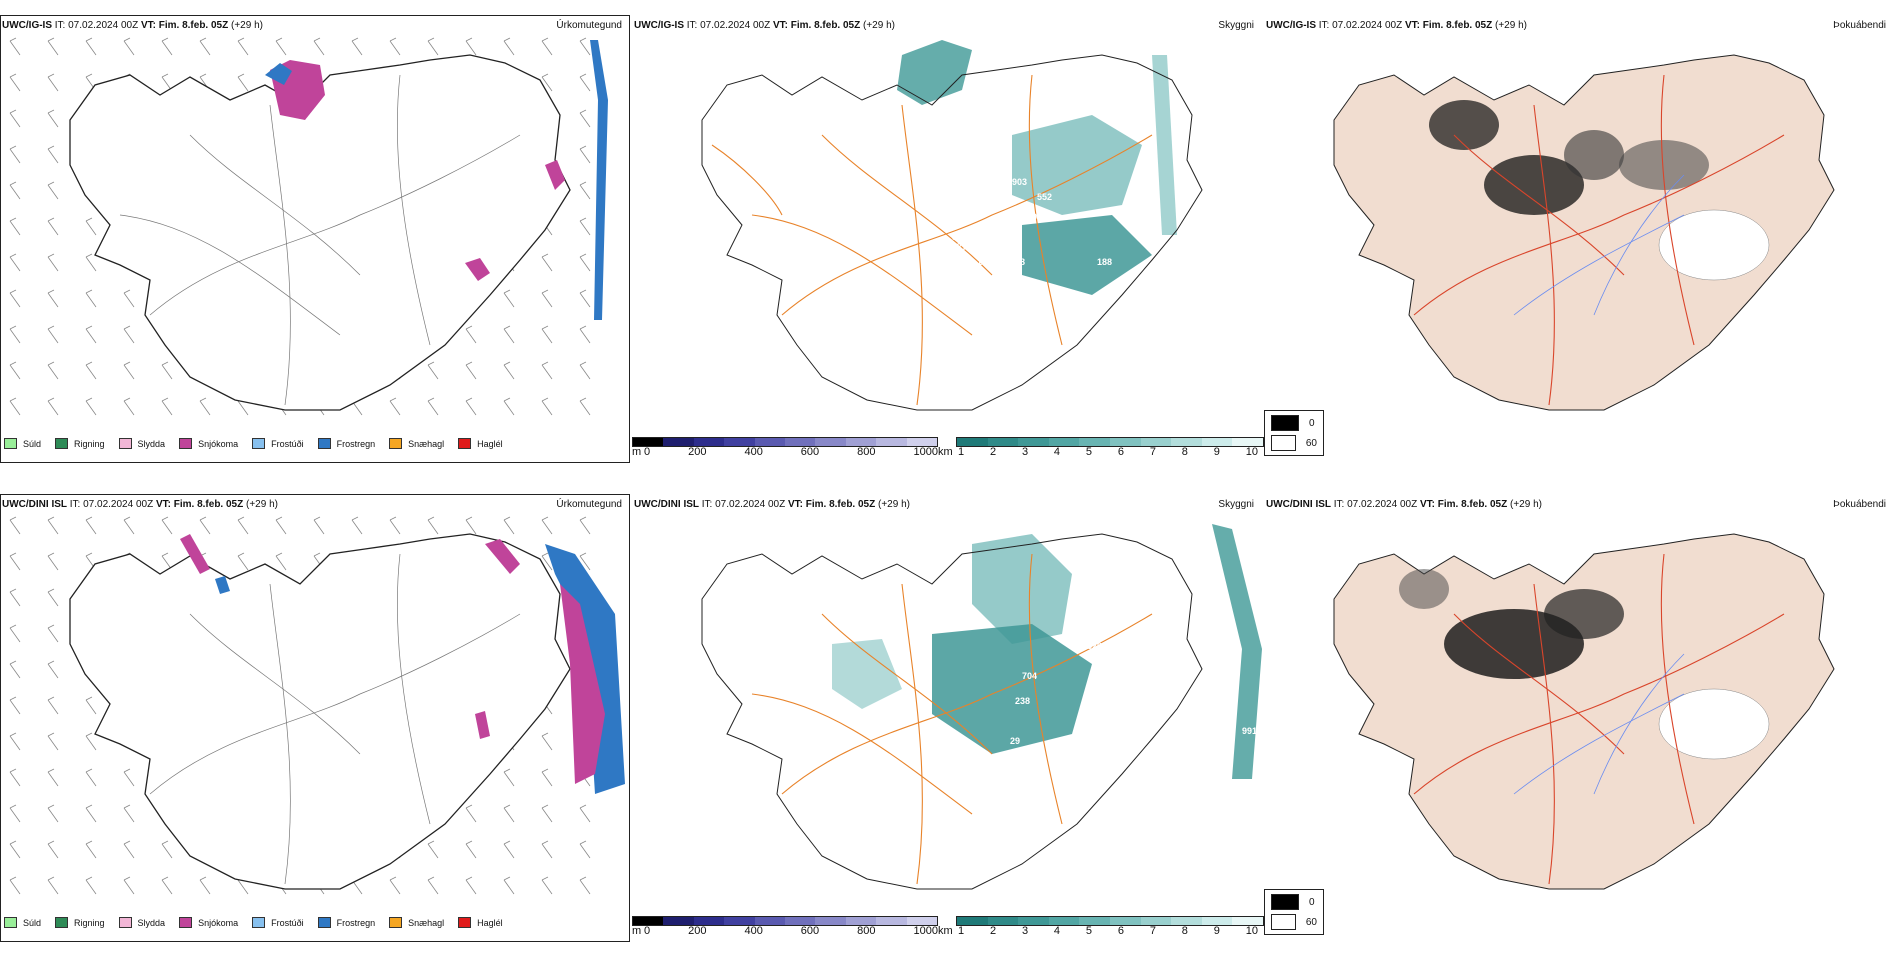  What do you see at coordinates (32, 443) in the screenshot?
I see `legend-label: Súld` at bounding box center [32, 443].